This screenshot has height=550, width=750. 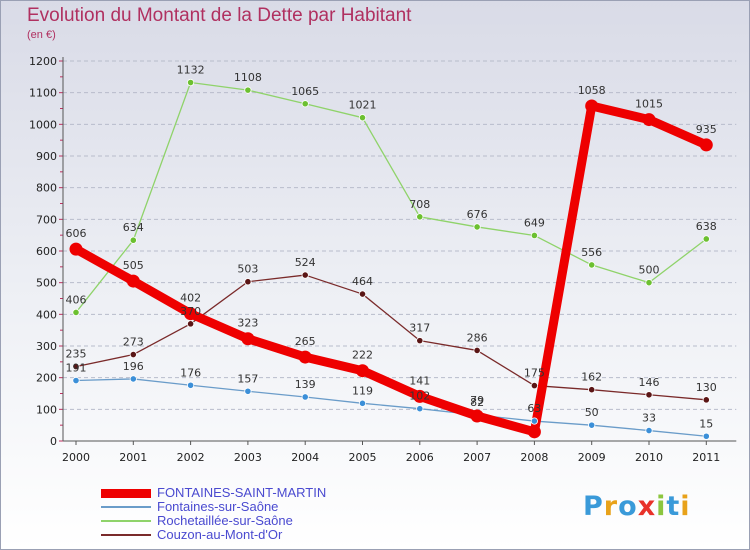 What do you see at coordinates (419, 380) in the screenshot?
I see `data-label: 141` at bounding box center [419, 380].